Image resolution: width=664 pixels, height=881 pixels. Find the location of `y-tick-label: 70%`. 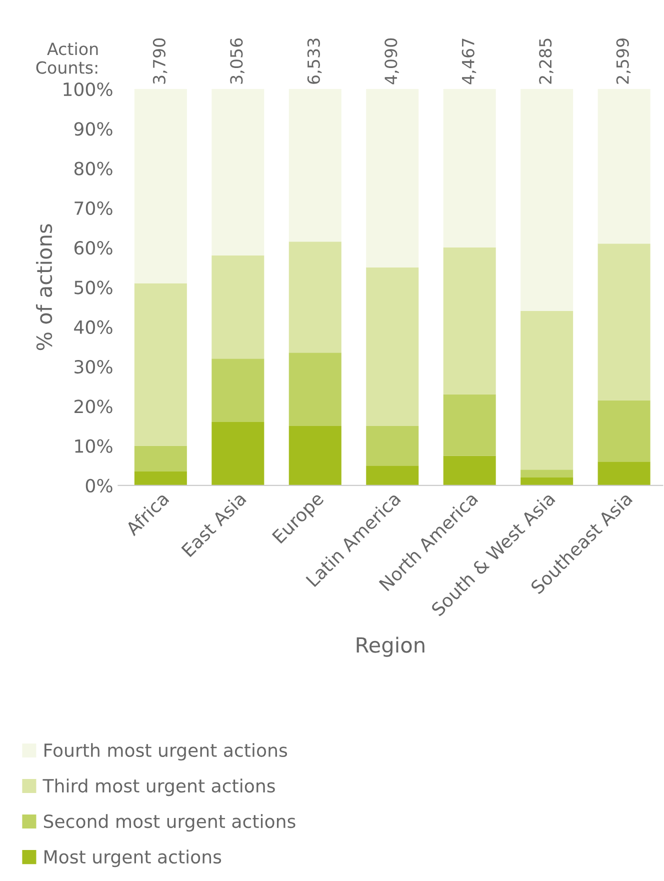

y-tick-label: 70% is located at coordinates (93, 208).